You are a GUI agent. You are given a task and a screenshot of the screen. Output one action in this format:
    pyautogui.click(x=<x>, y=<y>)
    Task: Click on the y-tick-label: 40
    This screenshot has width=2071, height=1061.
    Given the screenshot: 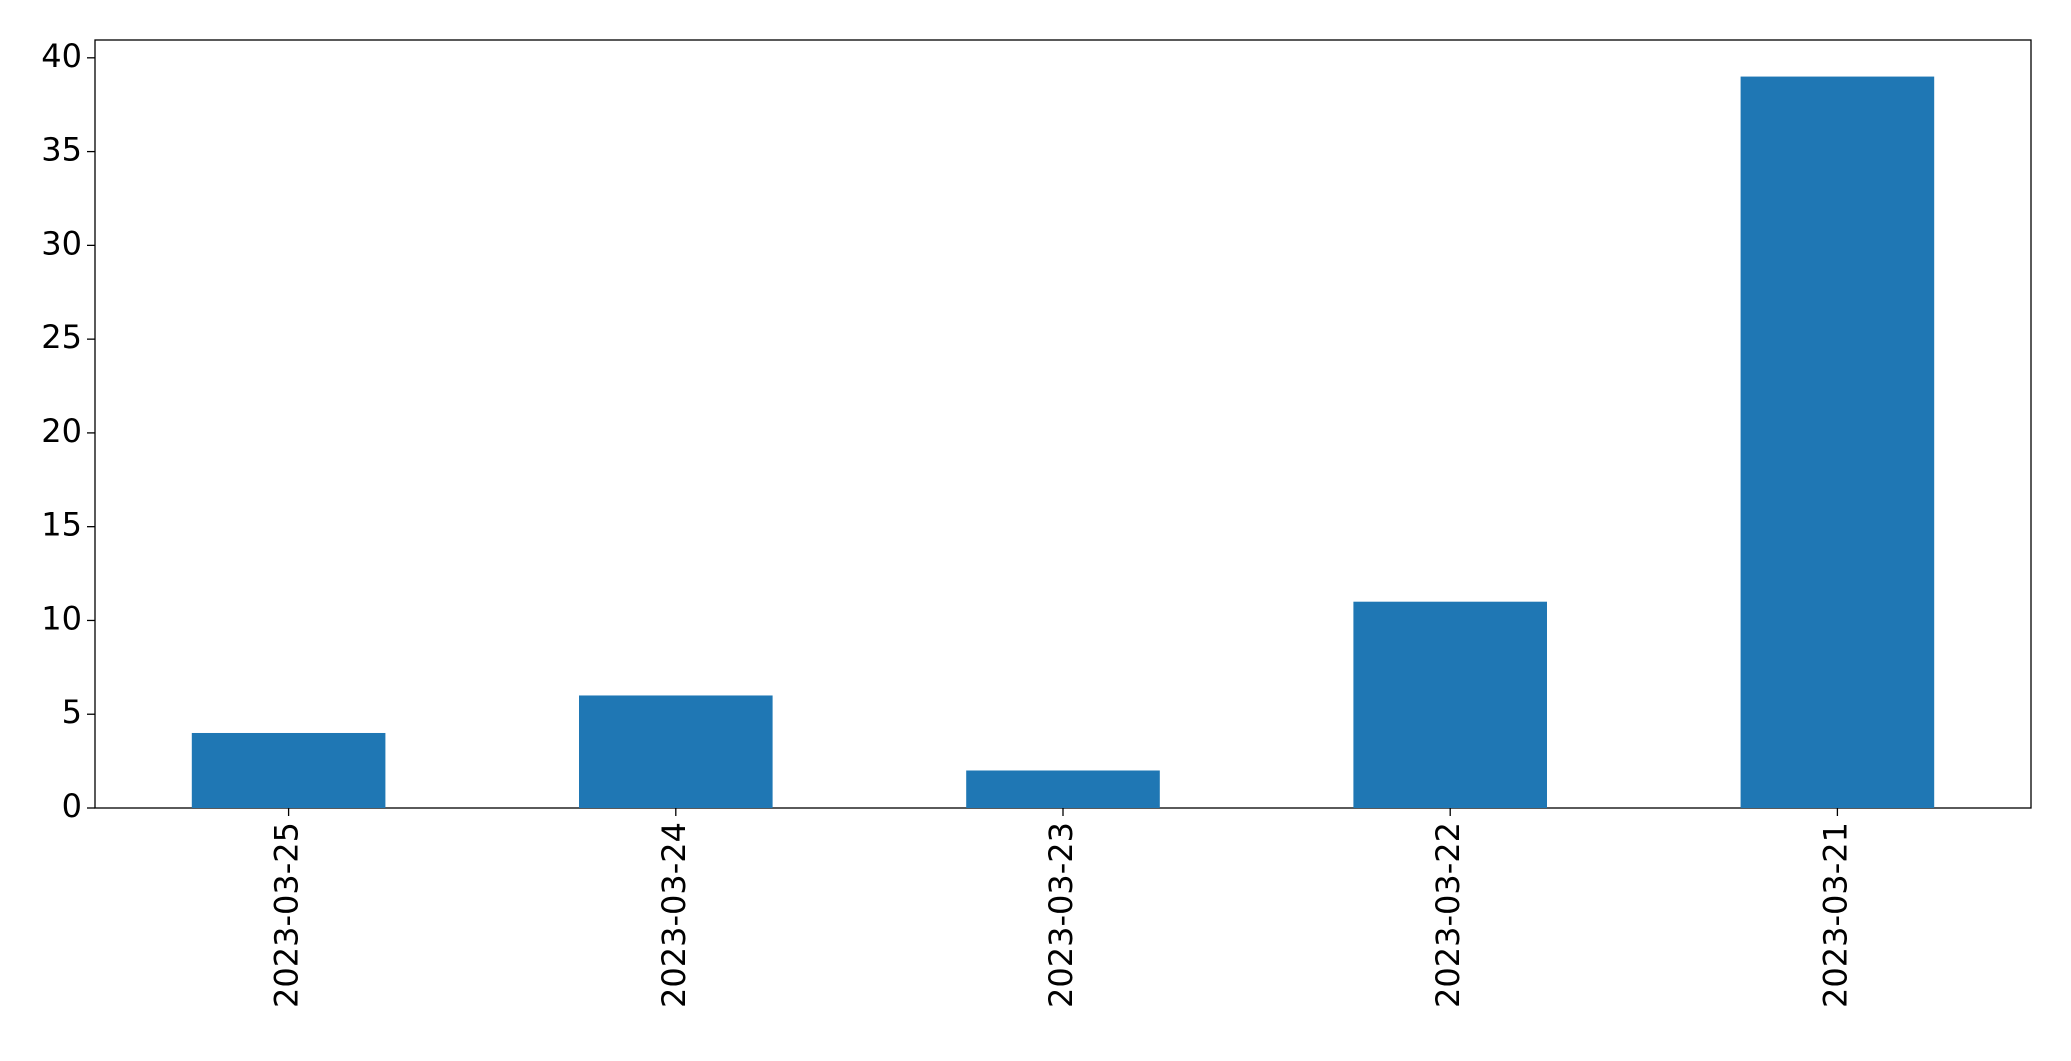 What is the action you would take?
    pyautogui.click(x=61, y=56)
    